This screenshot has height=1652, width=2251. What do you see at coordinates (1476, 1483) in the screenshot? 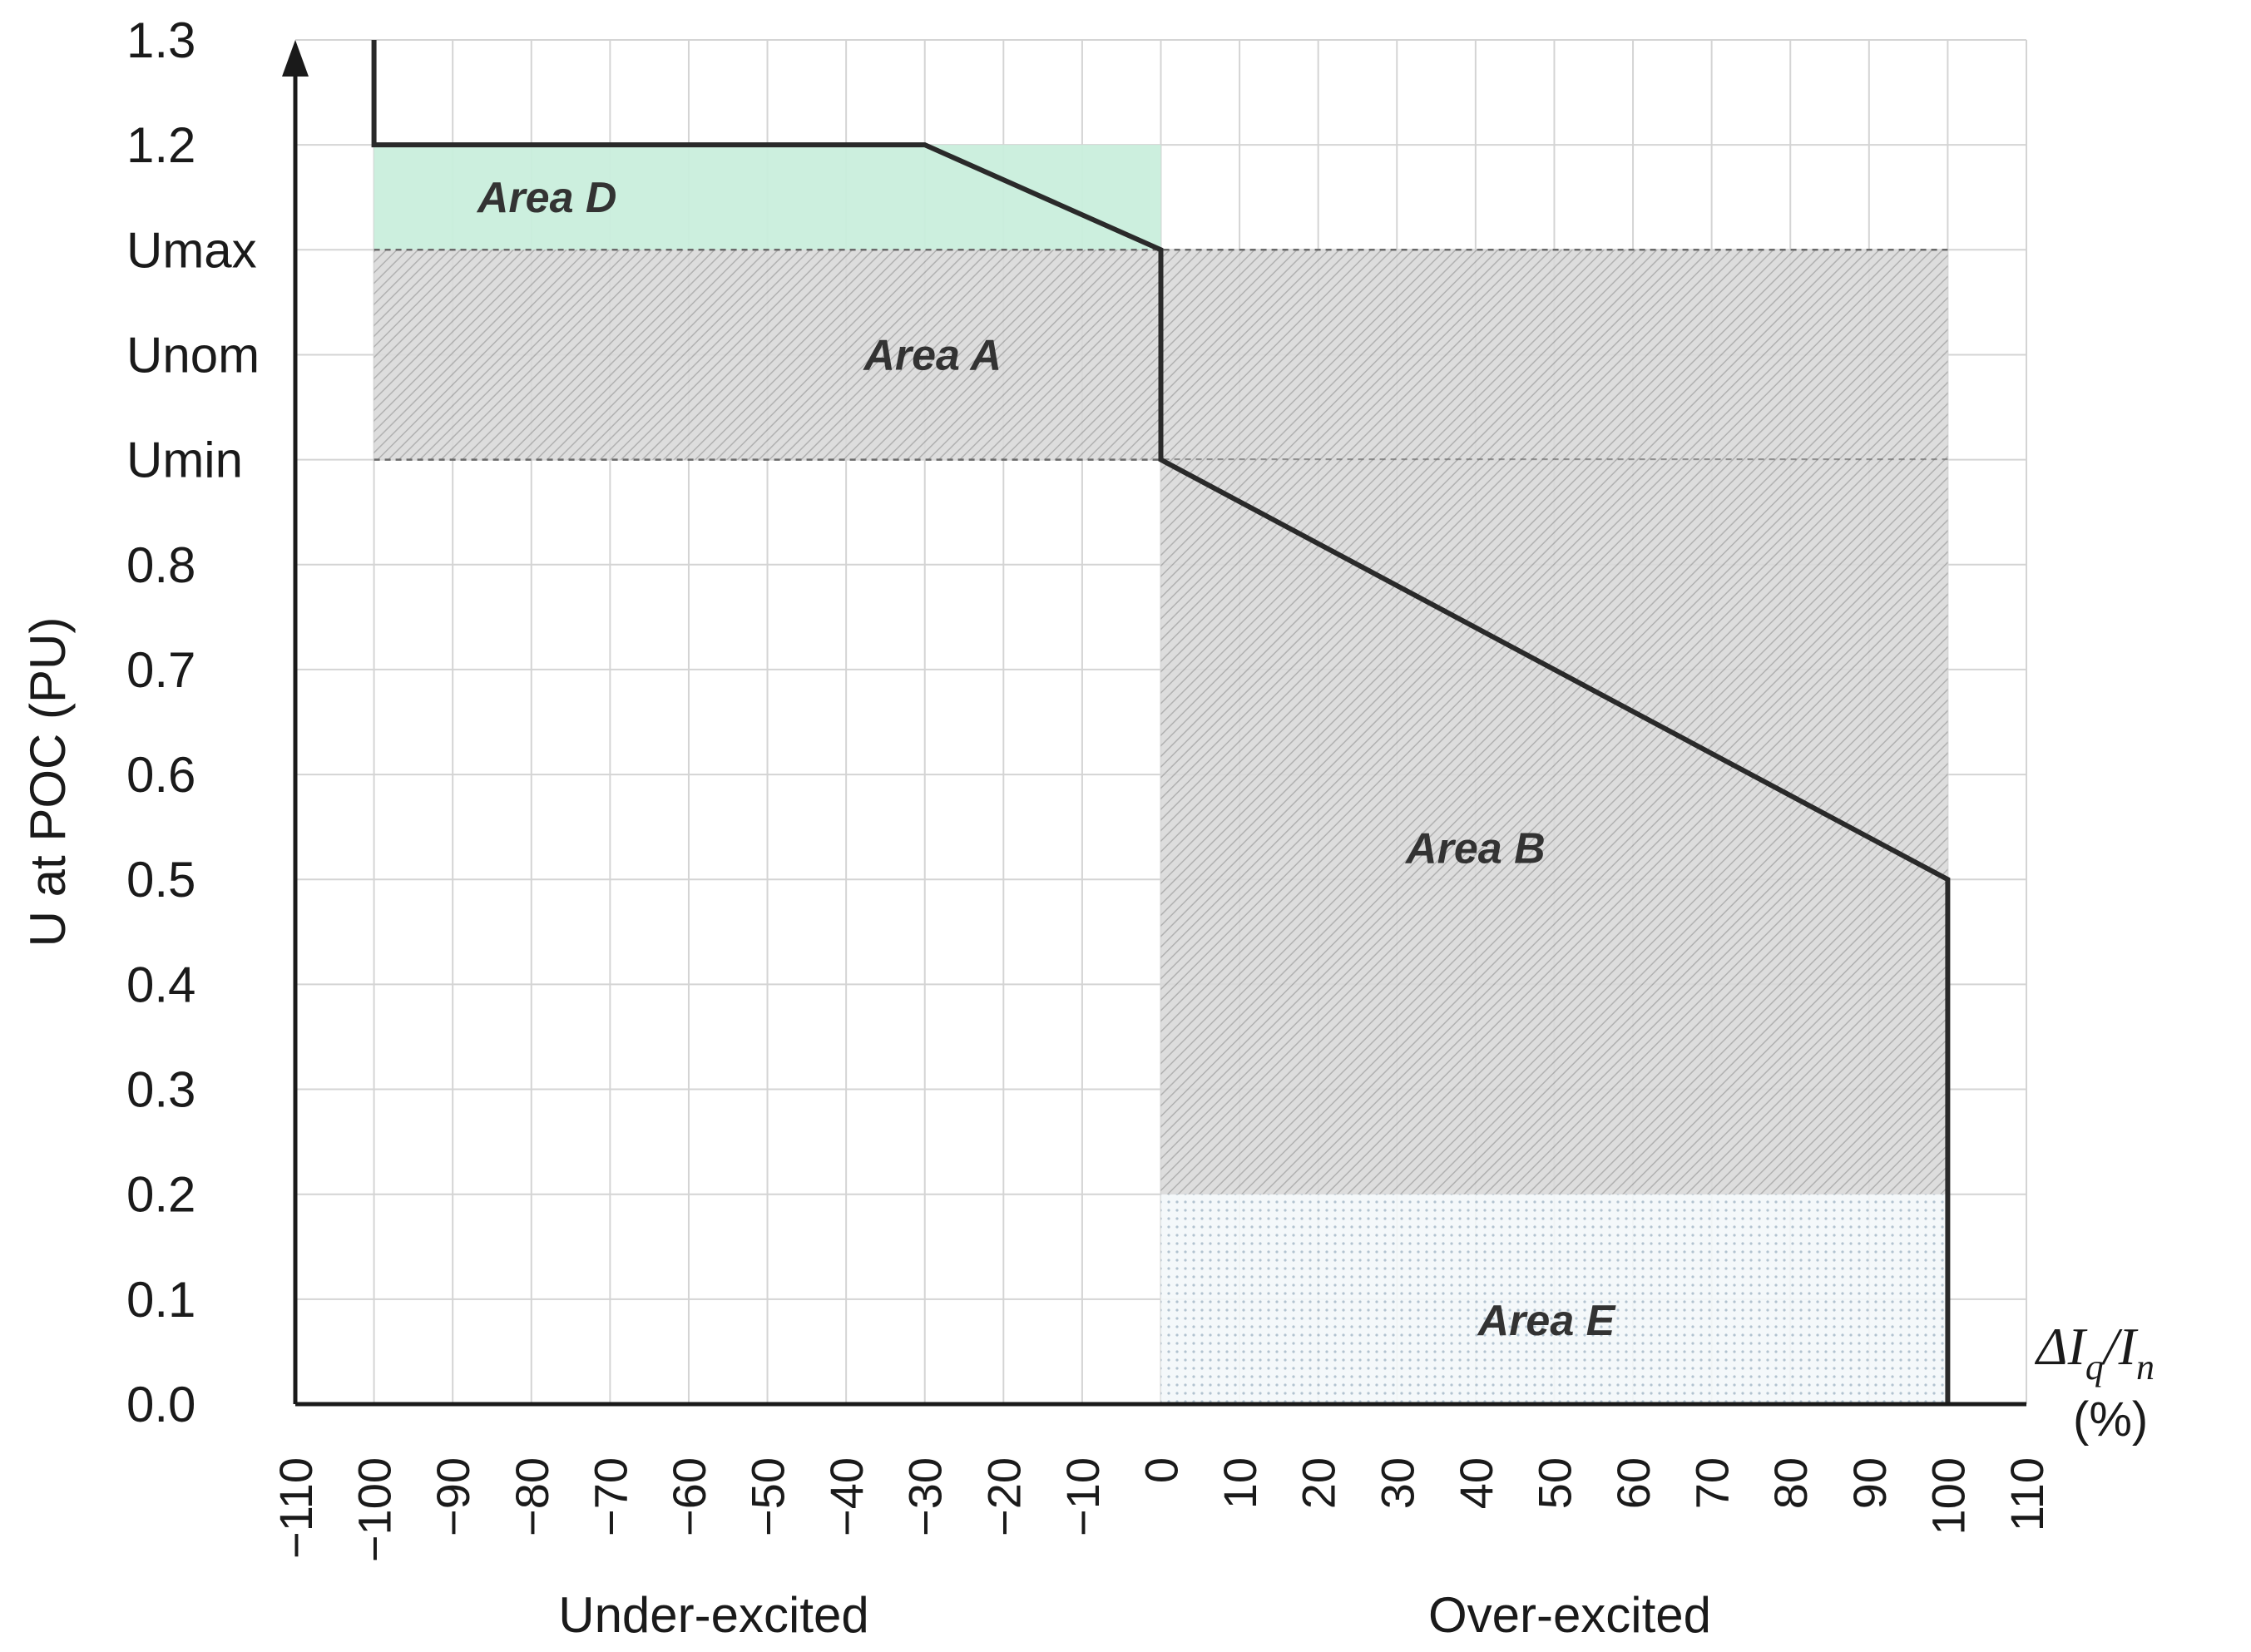
I see `x-tick-label-15: 40` at bounding box center [1476, 1483].